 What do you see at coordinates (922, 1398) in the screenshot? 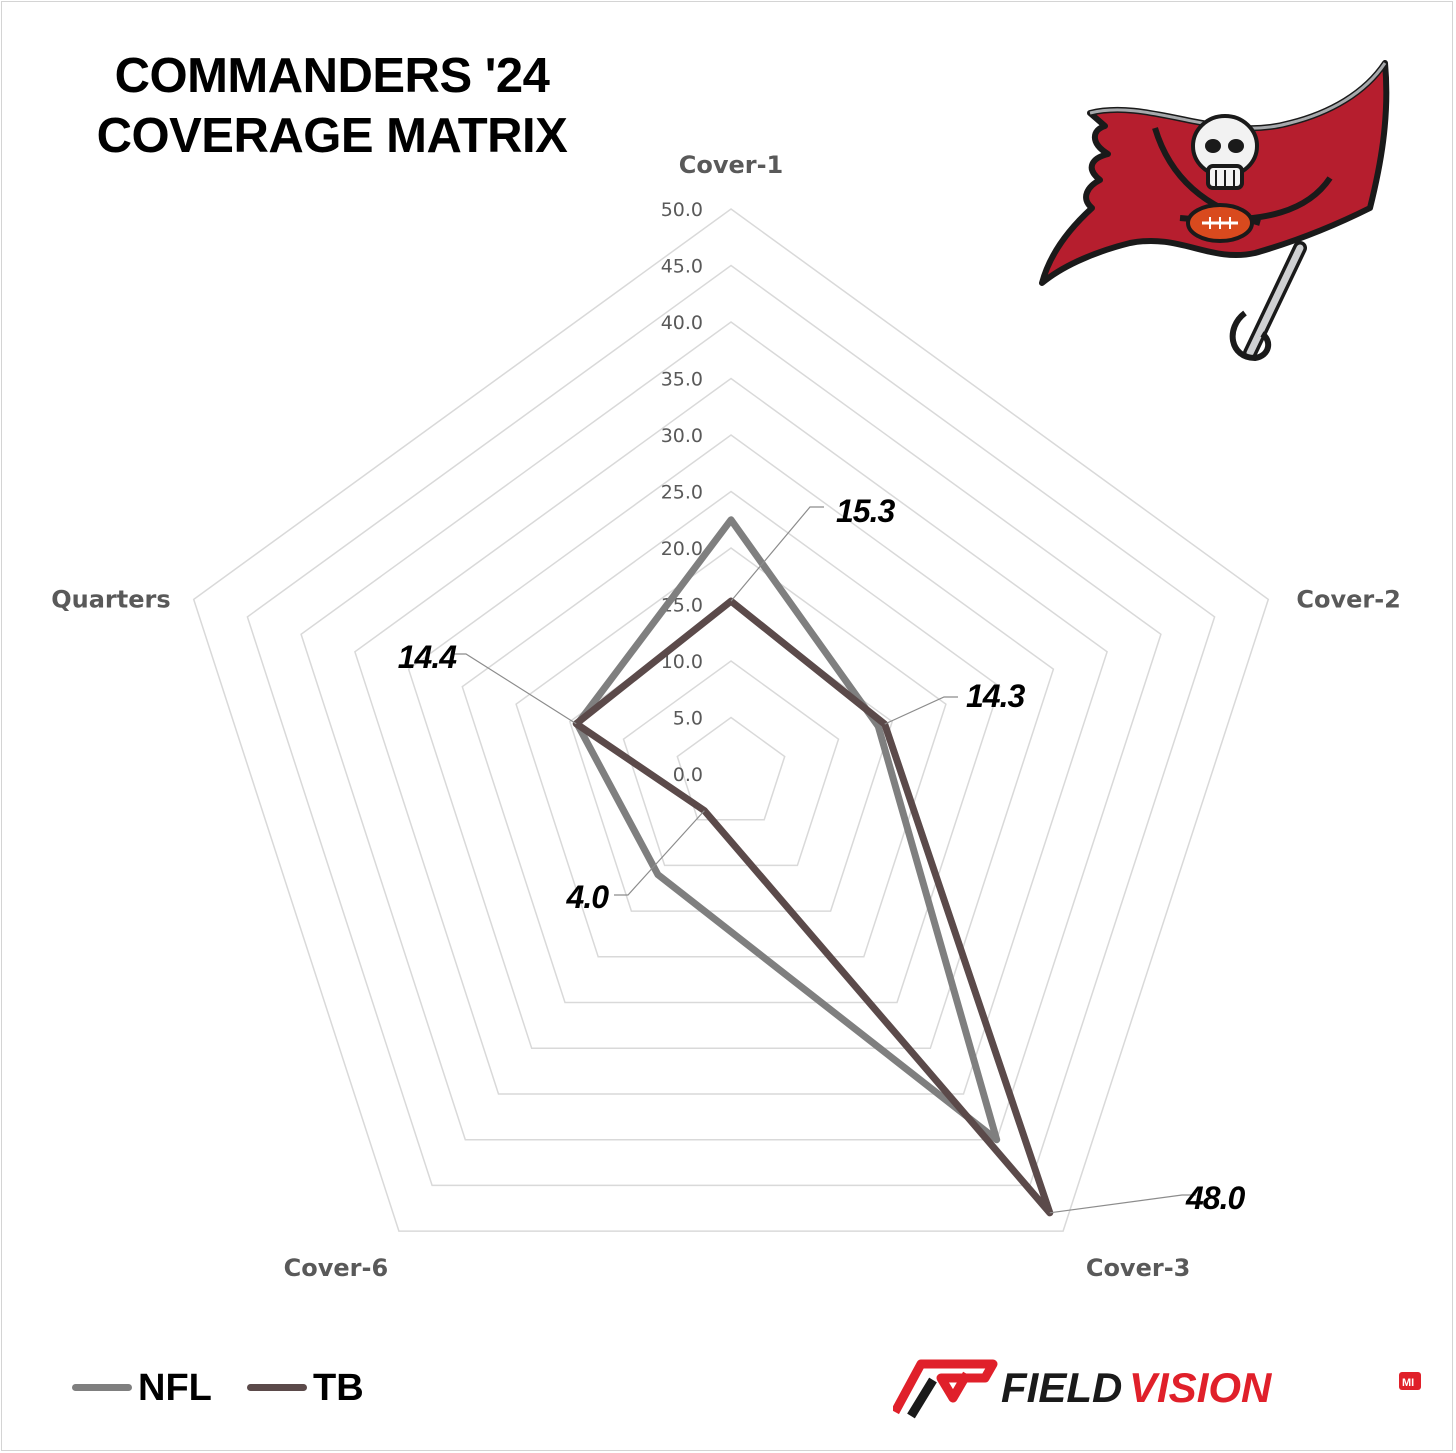
I see `fieldvision-mark-shadow` at bounding box center [922, 1398].